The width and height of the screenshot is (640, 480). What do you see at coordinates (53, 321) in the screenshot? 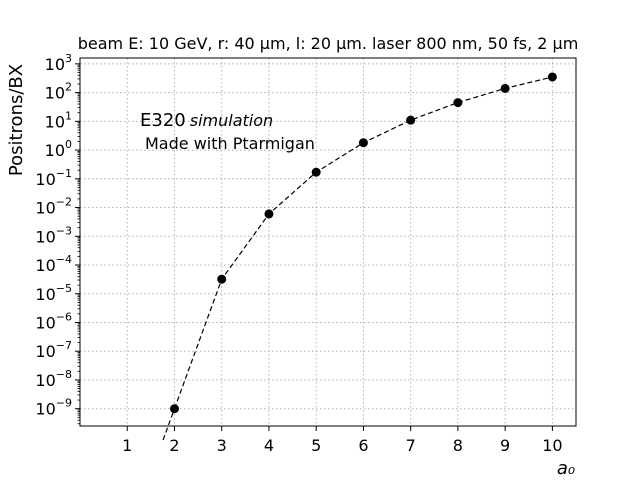
I see `y-tick-label: 10⁻⁶` at bounding box center [53, 321].